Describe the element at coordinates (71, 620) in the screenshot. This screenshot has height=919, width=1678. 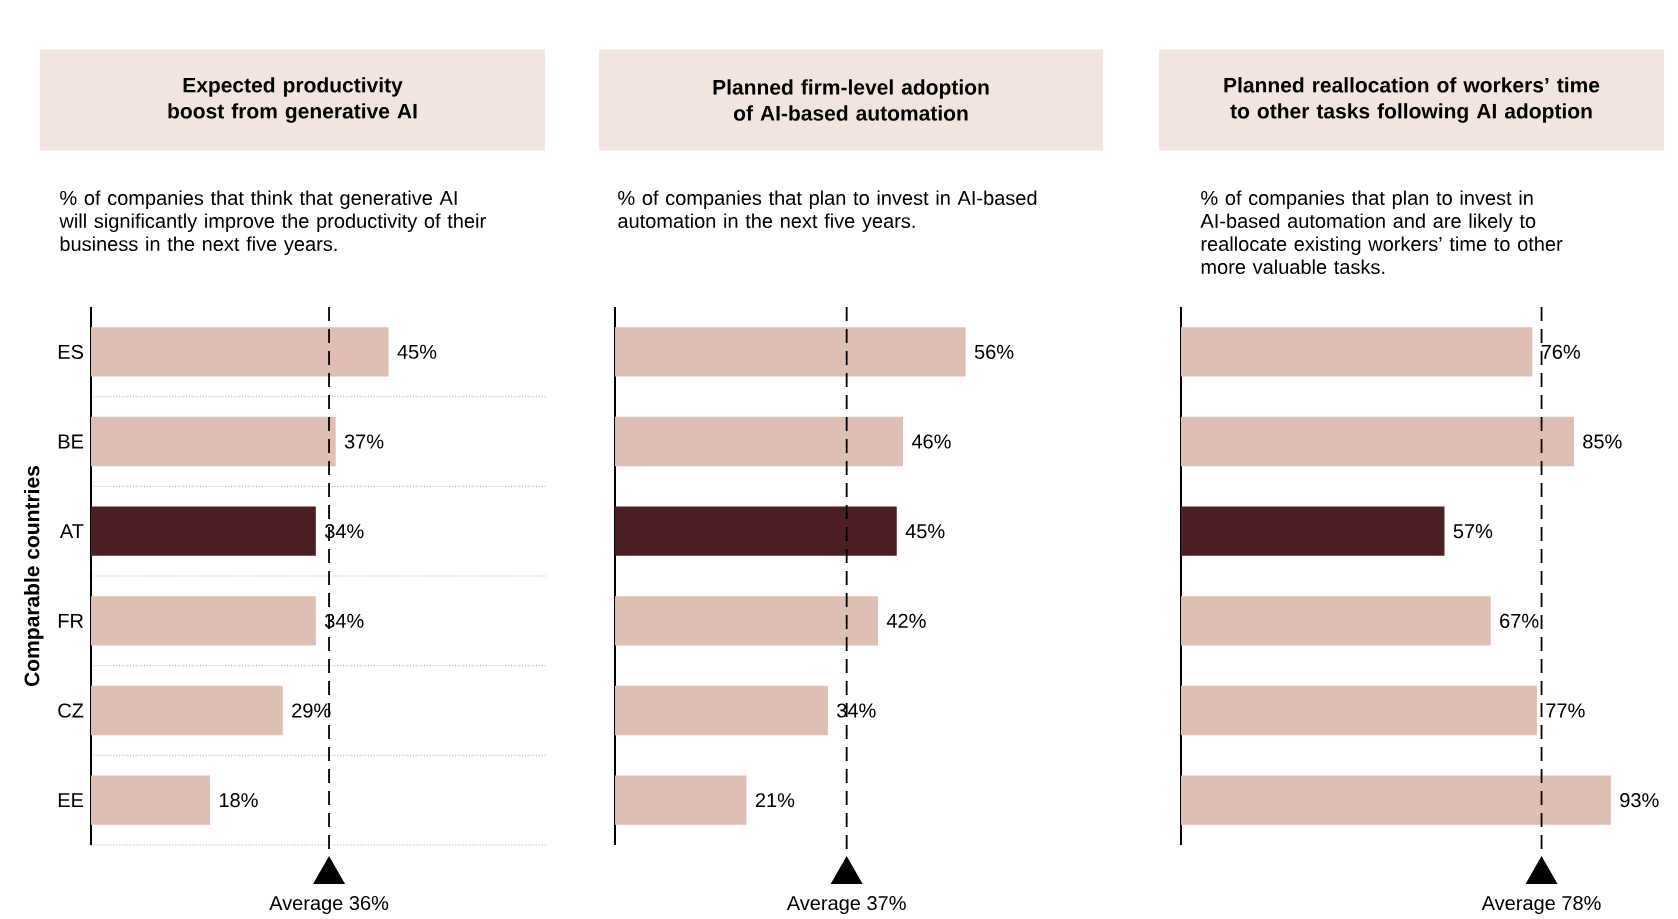
I see `y-tick-label: FR` at that location.